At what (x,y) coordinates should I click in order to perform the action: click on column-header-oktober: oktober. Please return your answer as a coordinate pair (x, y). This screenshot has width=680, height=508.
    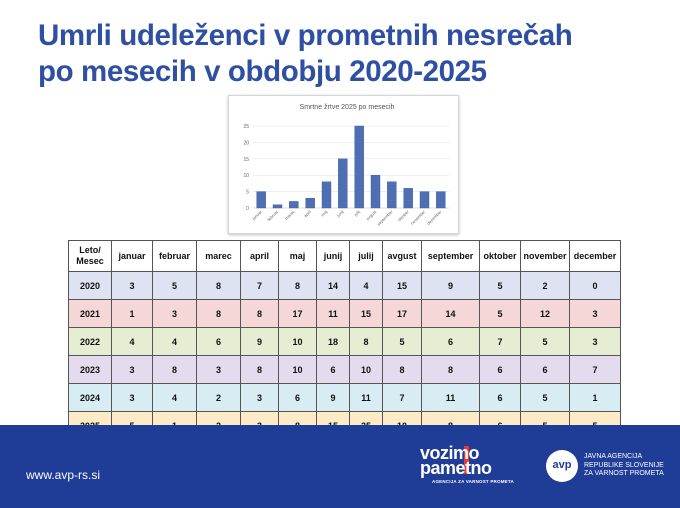
    Looking at the image, I should click on (500, 256).